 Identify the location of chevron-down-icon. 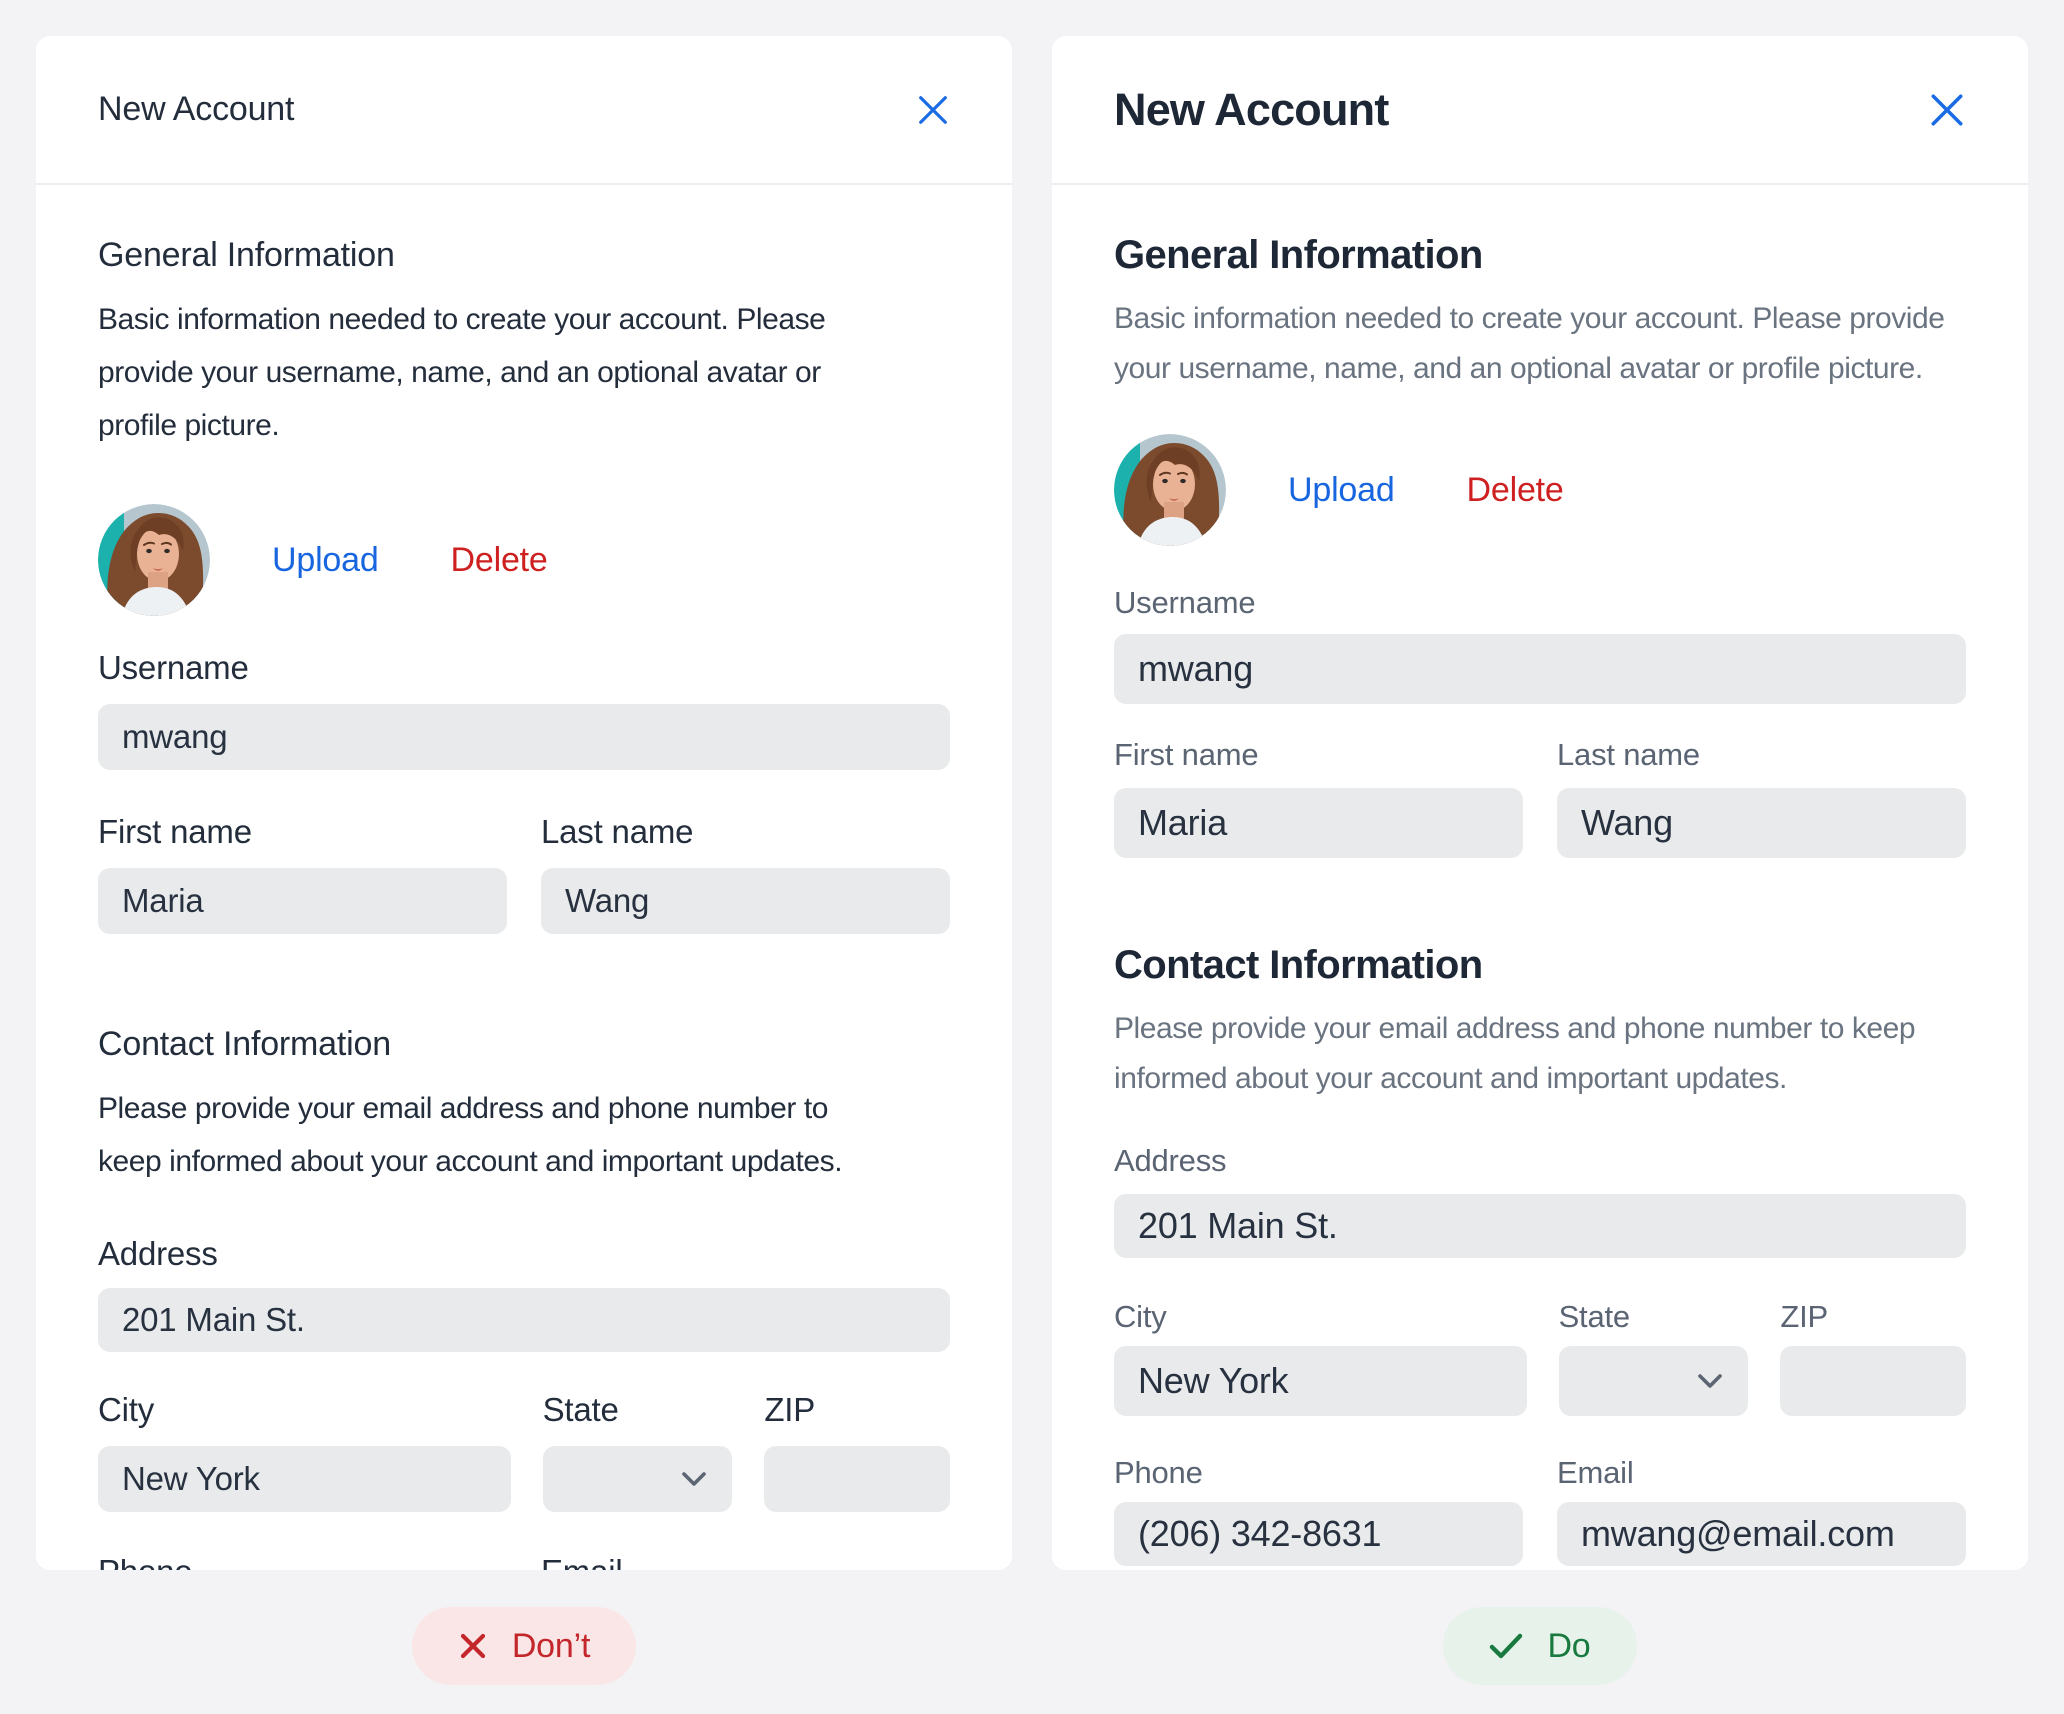
(1710, 1381).